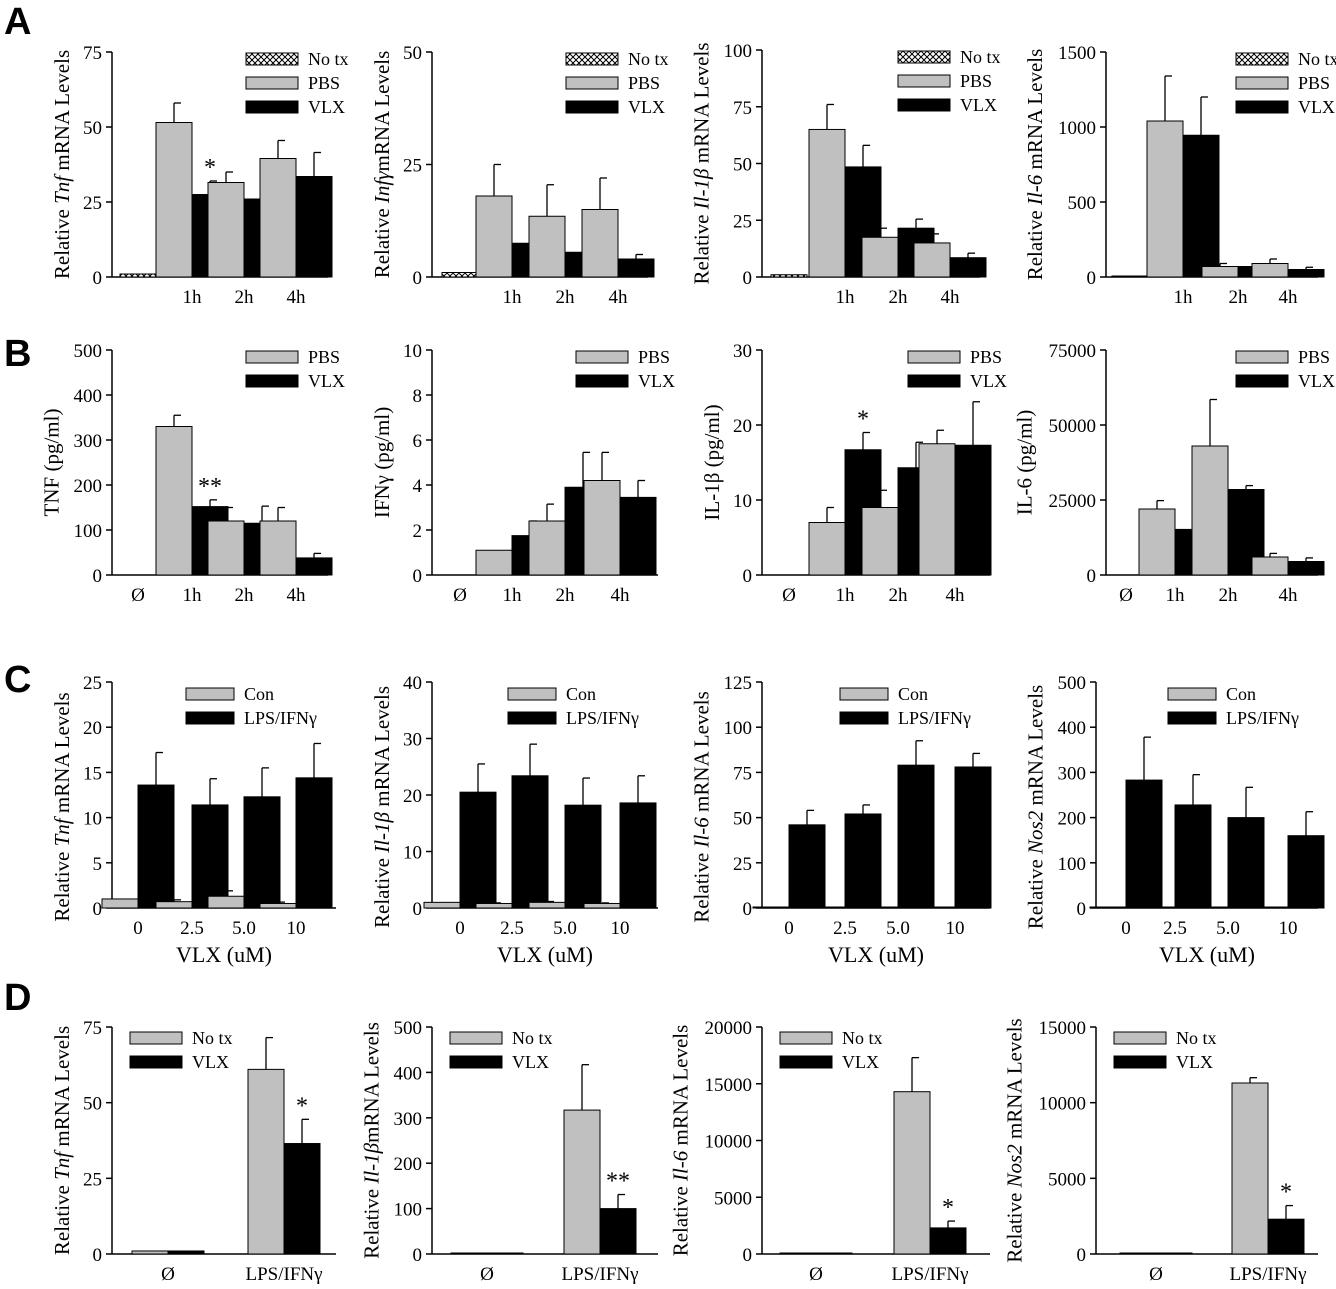  I want to click on significance-label: *, so click(863, 420).